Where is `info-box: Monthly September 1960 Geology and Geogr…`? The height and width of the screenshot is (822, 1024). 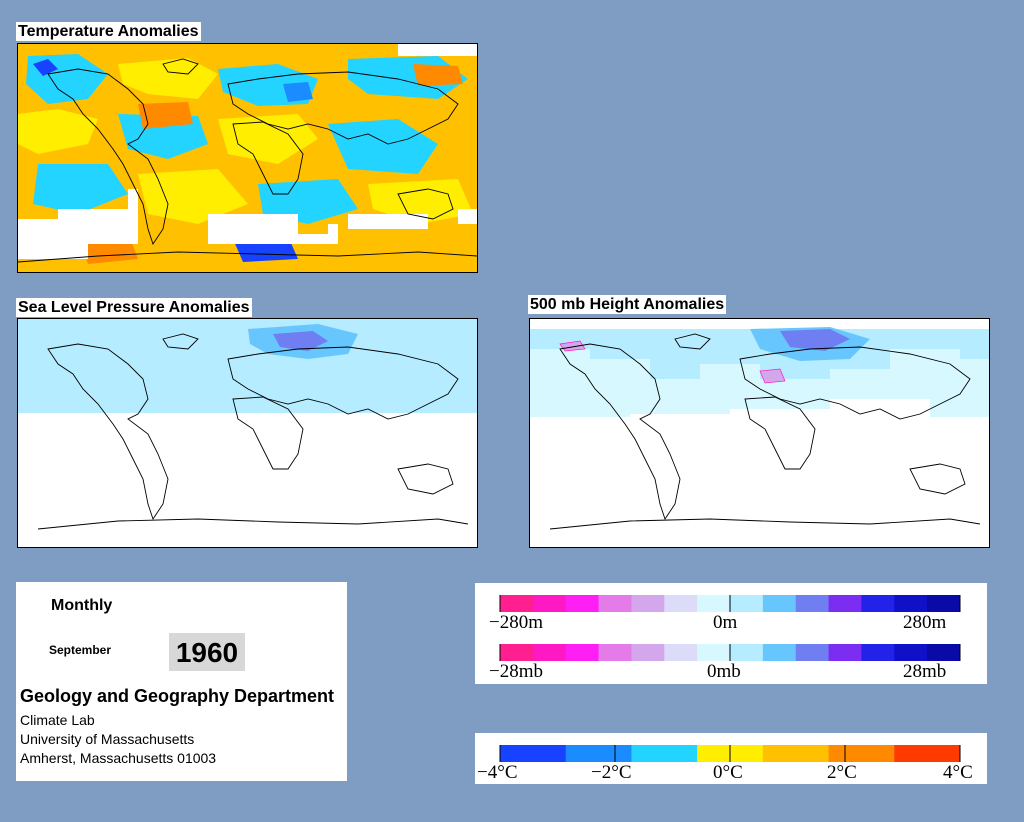 info-box: Monthly September 1960 Geology and Geogr… is located at coordinates (181, 681).